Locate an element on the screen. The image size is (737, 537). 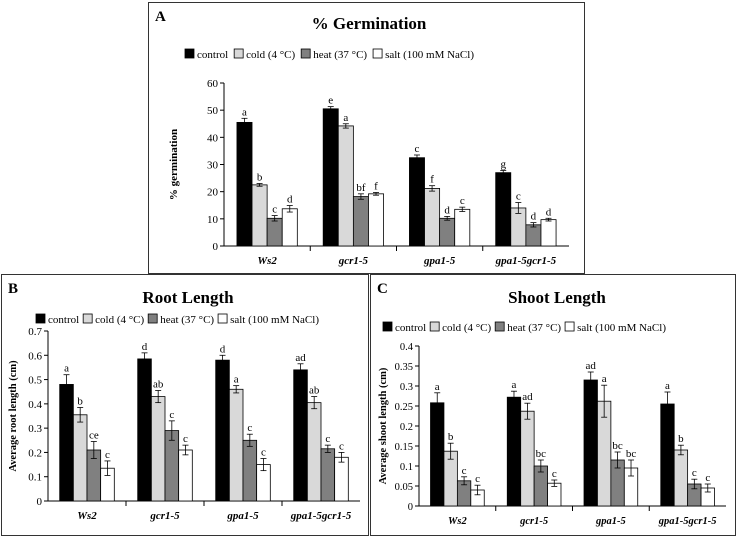
panel-letter: C is located at coordinates (382, 289).